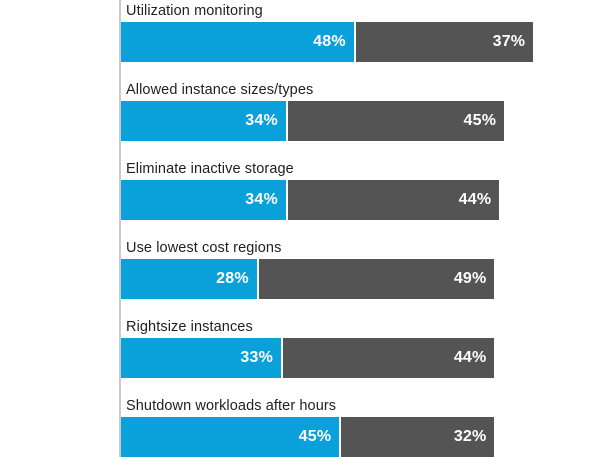 The width and height of the screenshot is (611, 457). Describe the element at coordinates (201, 358) in the screenshot. I see `bar-segment-blue: 33%` at that location.